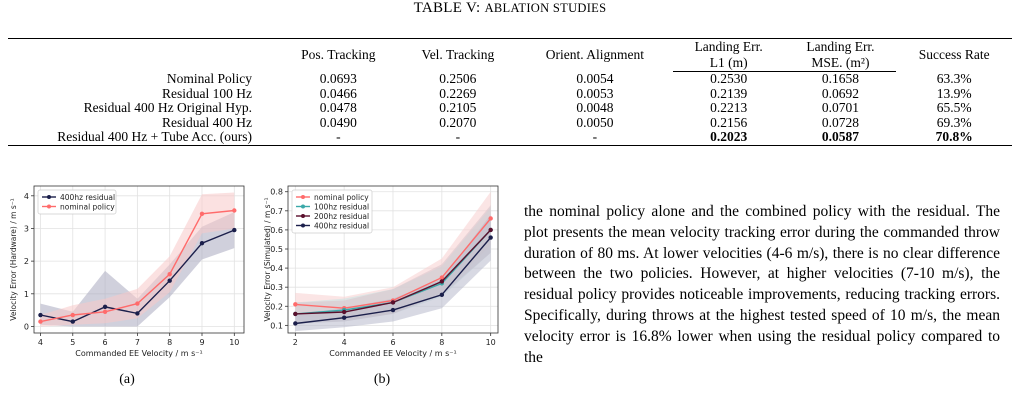 This screenshot has height=404, width=1020. What do you see at coordinates (458, 78) in the screenshot?
I see `table-cell: 0.2506` at bounding box center [458, 78].